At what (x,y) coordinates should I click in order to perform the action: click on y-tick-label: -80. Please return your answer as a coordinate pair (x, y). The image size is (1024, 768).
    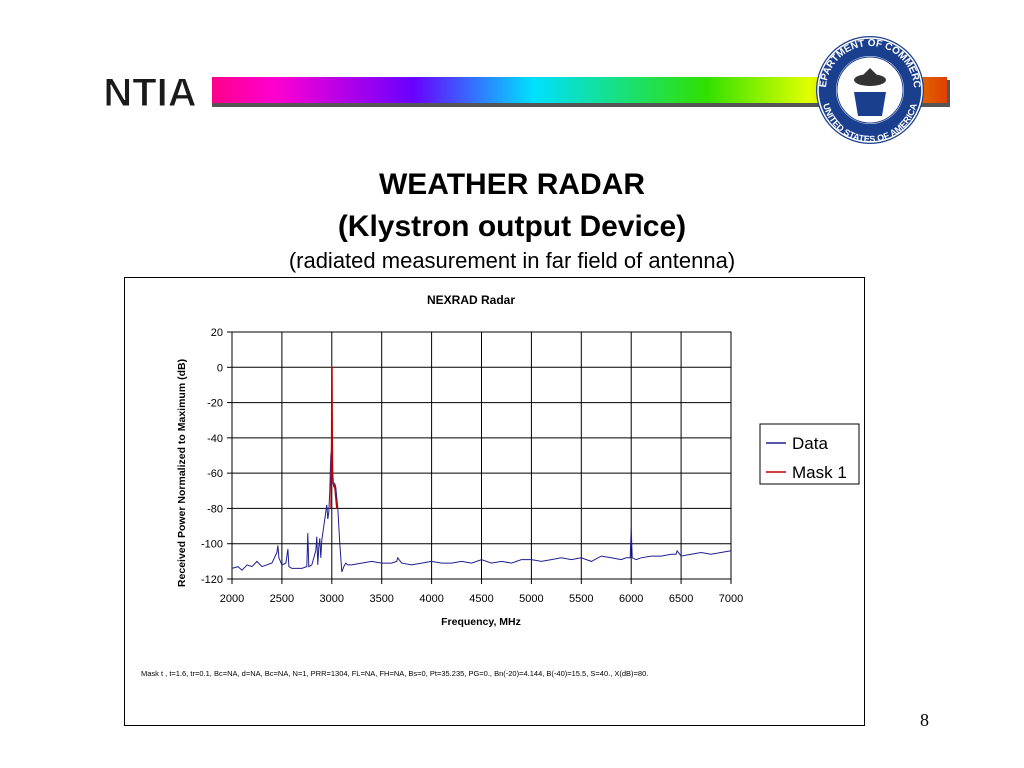
    Looking at the image, I should click on (215, 509).